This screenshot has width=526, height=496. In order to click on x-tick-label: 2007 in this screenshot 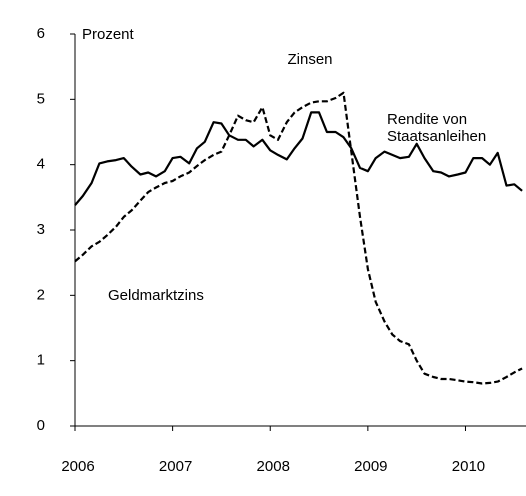, I will do `click(175, 466)`.